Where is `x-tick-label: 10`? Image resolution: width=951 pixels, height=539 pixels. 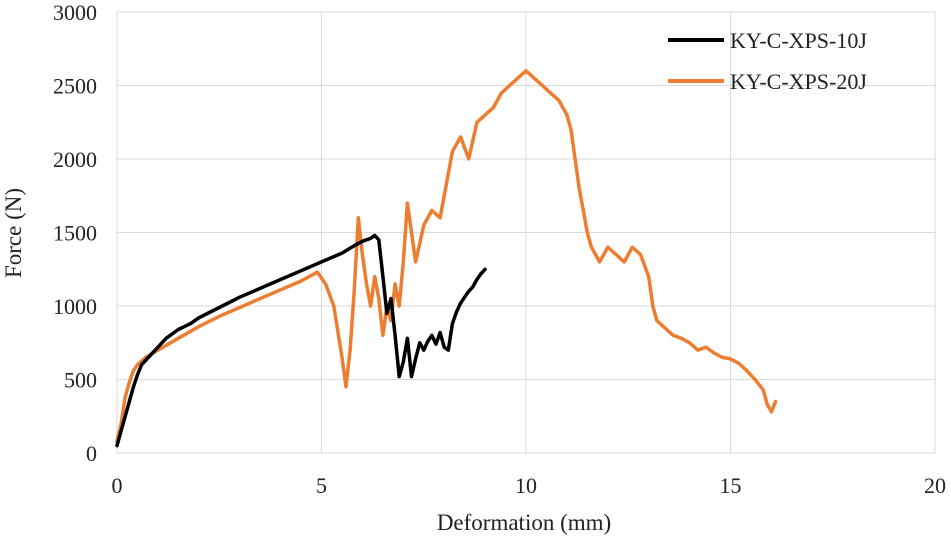 x-tick-label: 10 is located at coordinates (526, 485).